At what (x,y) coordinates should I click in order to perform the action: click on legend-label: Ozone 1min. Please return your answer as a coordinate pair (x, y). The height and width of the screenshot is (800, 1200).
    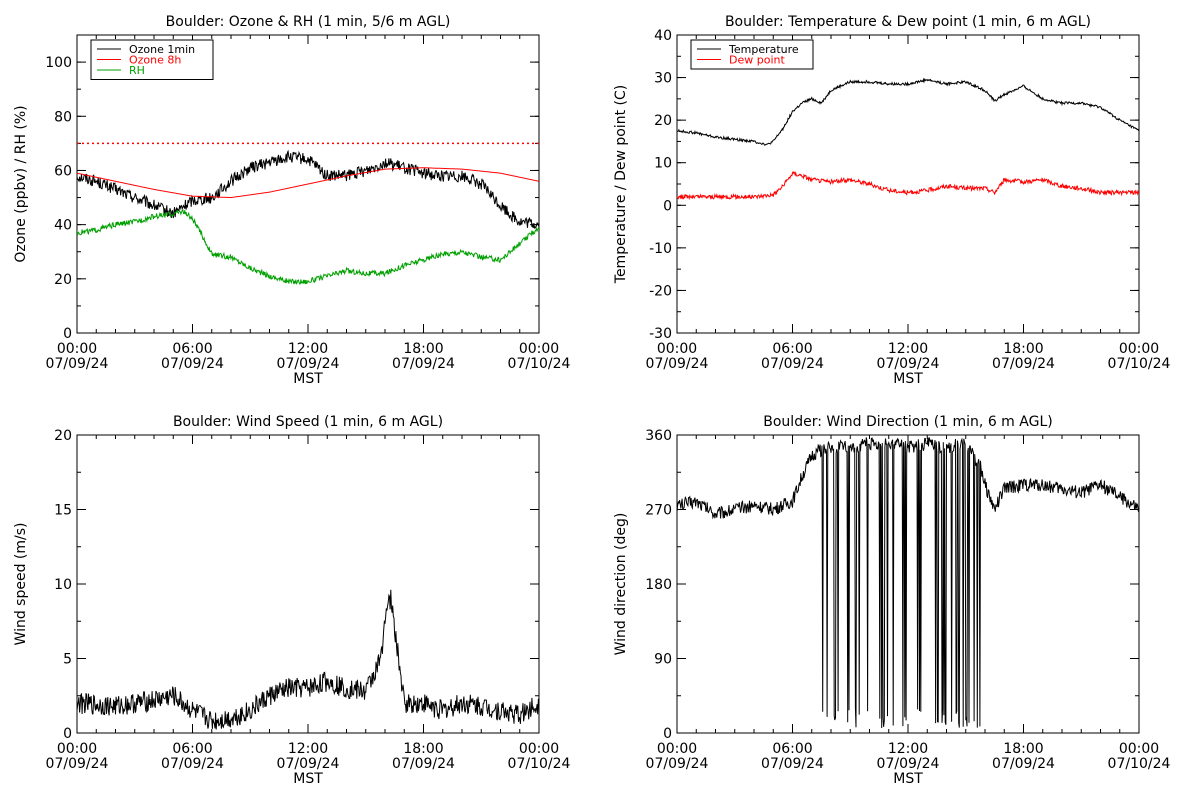
    Looking at the image, I should click on (162, 49).